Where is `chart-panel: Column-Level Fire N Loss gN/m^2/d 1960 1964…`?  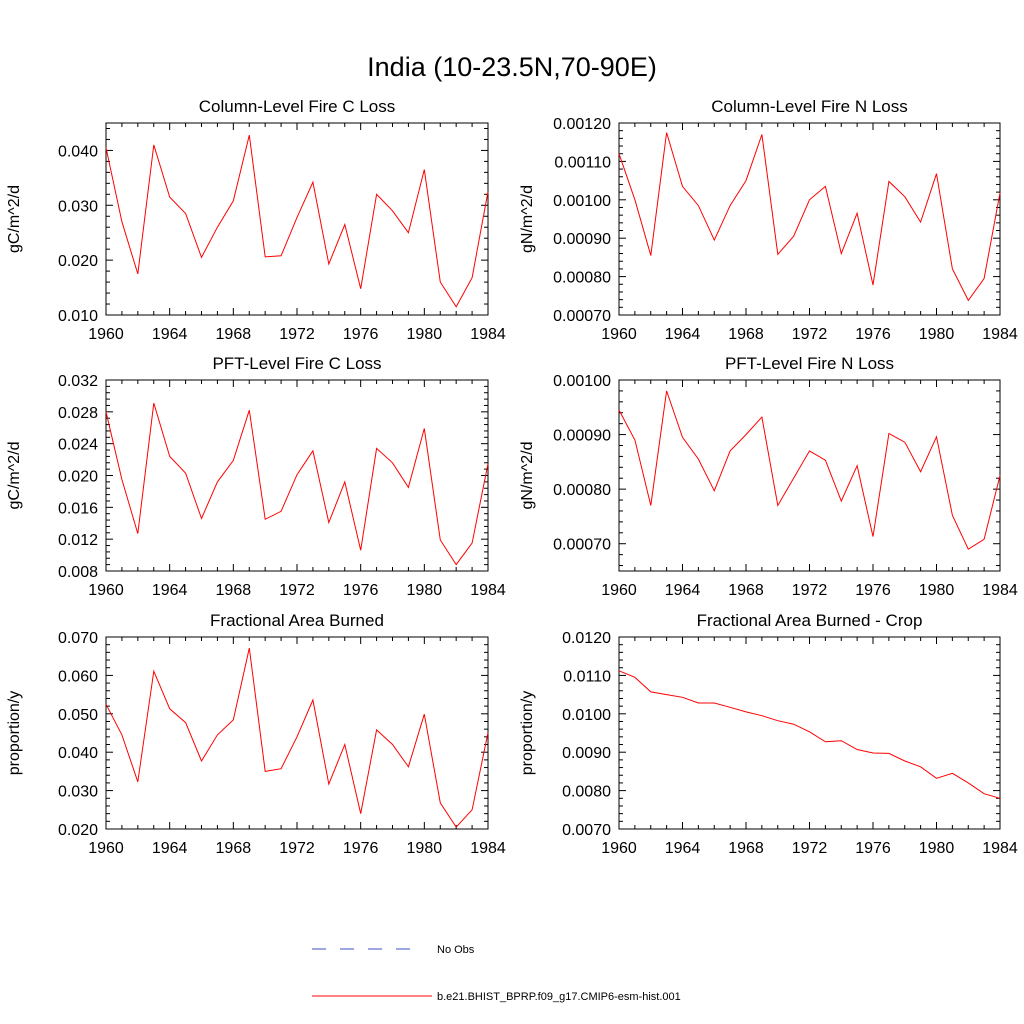 chart-panel: Column-Level Fire N Loss gN/m^2/d 1960 1964… is located at coordinates (768, 220).